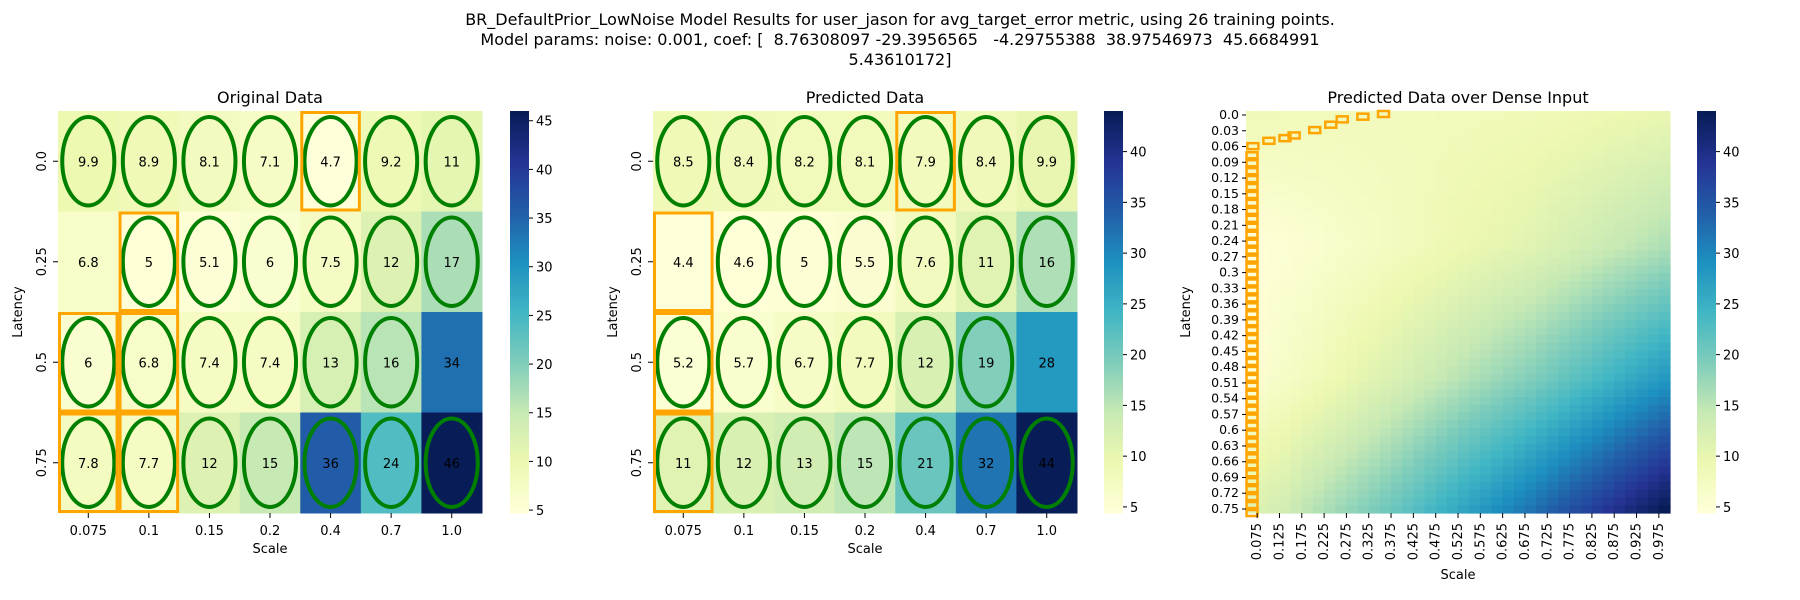  What do you see at coordinates (925, 363) in the screenshot?
I see `cell-value-label: 12` at bounding box center [925, 363].